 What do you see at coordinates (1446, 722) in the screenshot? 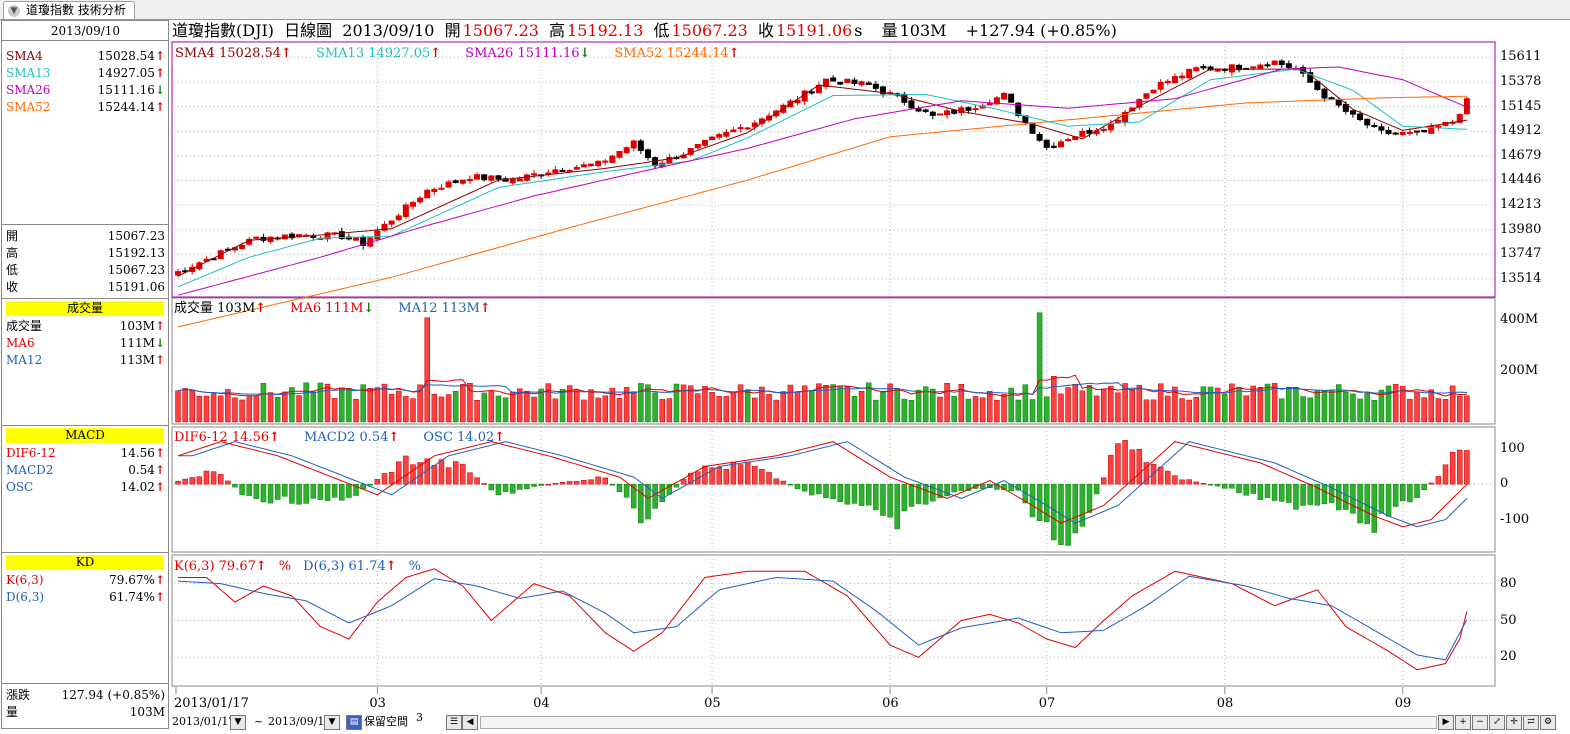
I see `scroll-right-icon: ▶` at bounding box center [1446, 722].